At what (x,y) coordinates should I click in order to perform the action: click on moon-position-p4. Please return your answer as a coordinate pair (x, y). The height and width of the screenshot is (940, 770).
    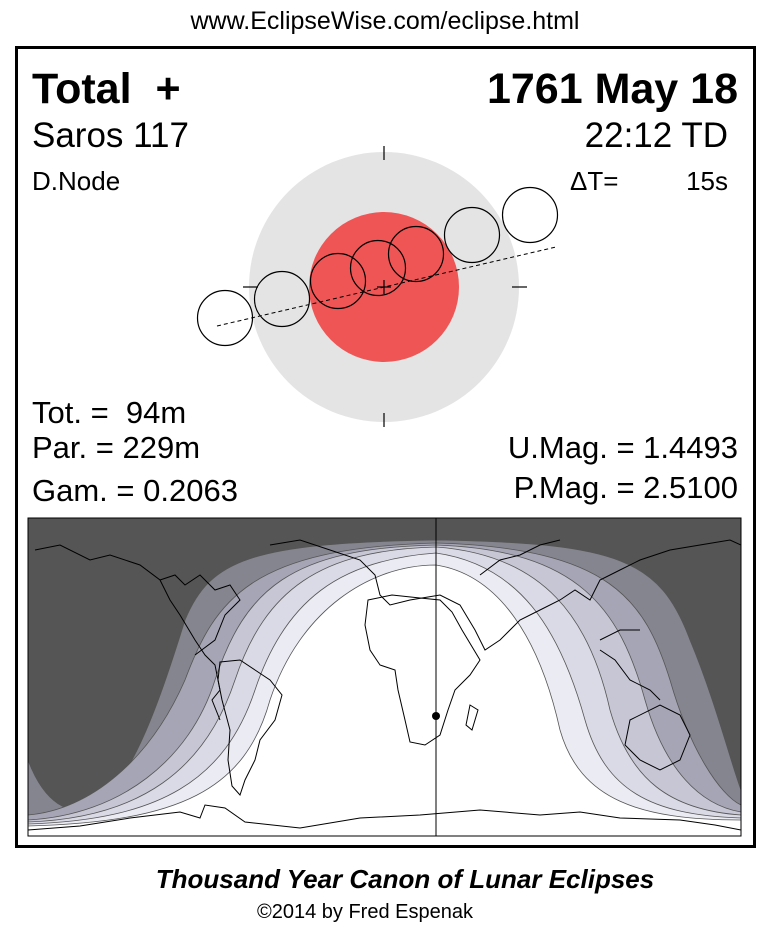
    Looking at the image, I should click on (530, 215).